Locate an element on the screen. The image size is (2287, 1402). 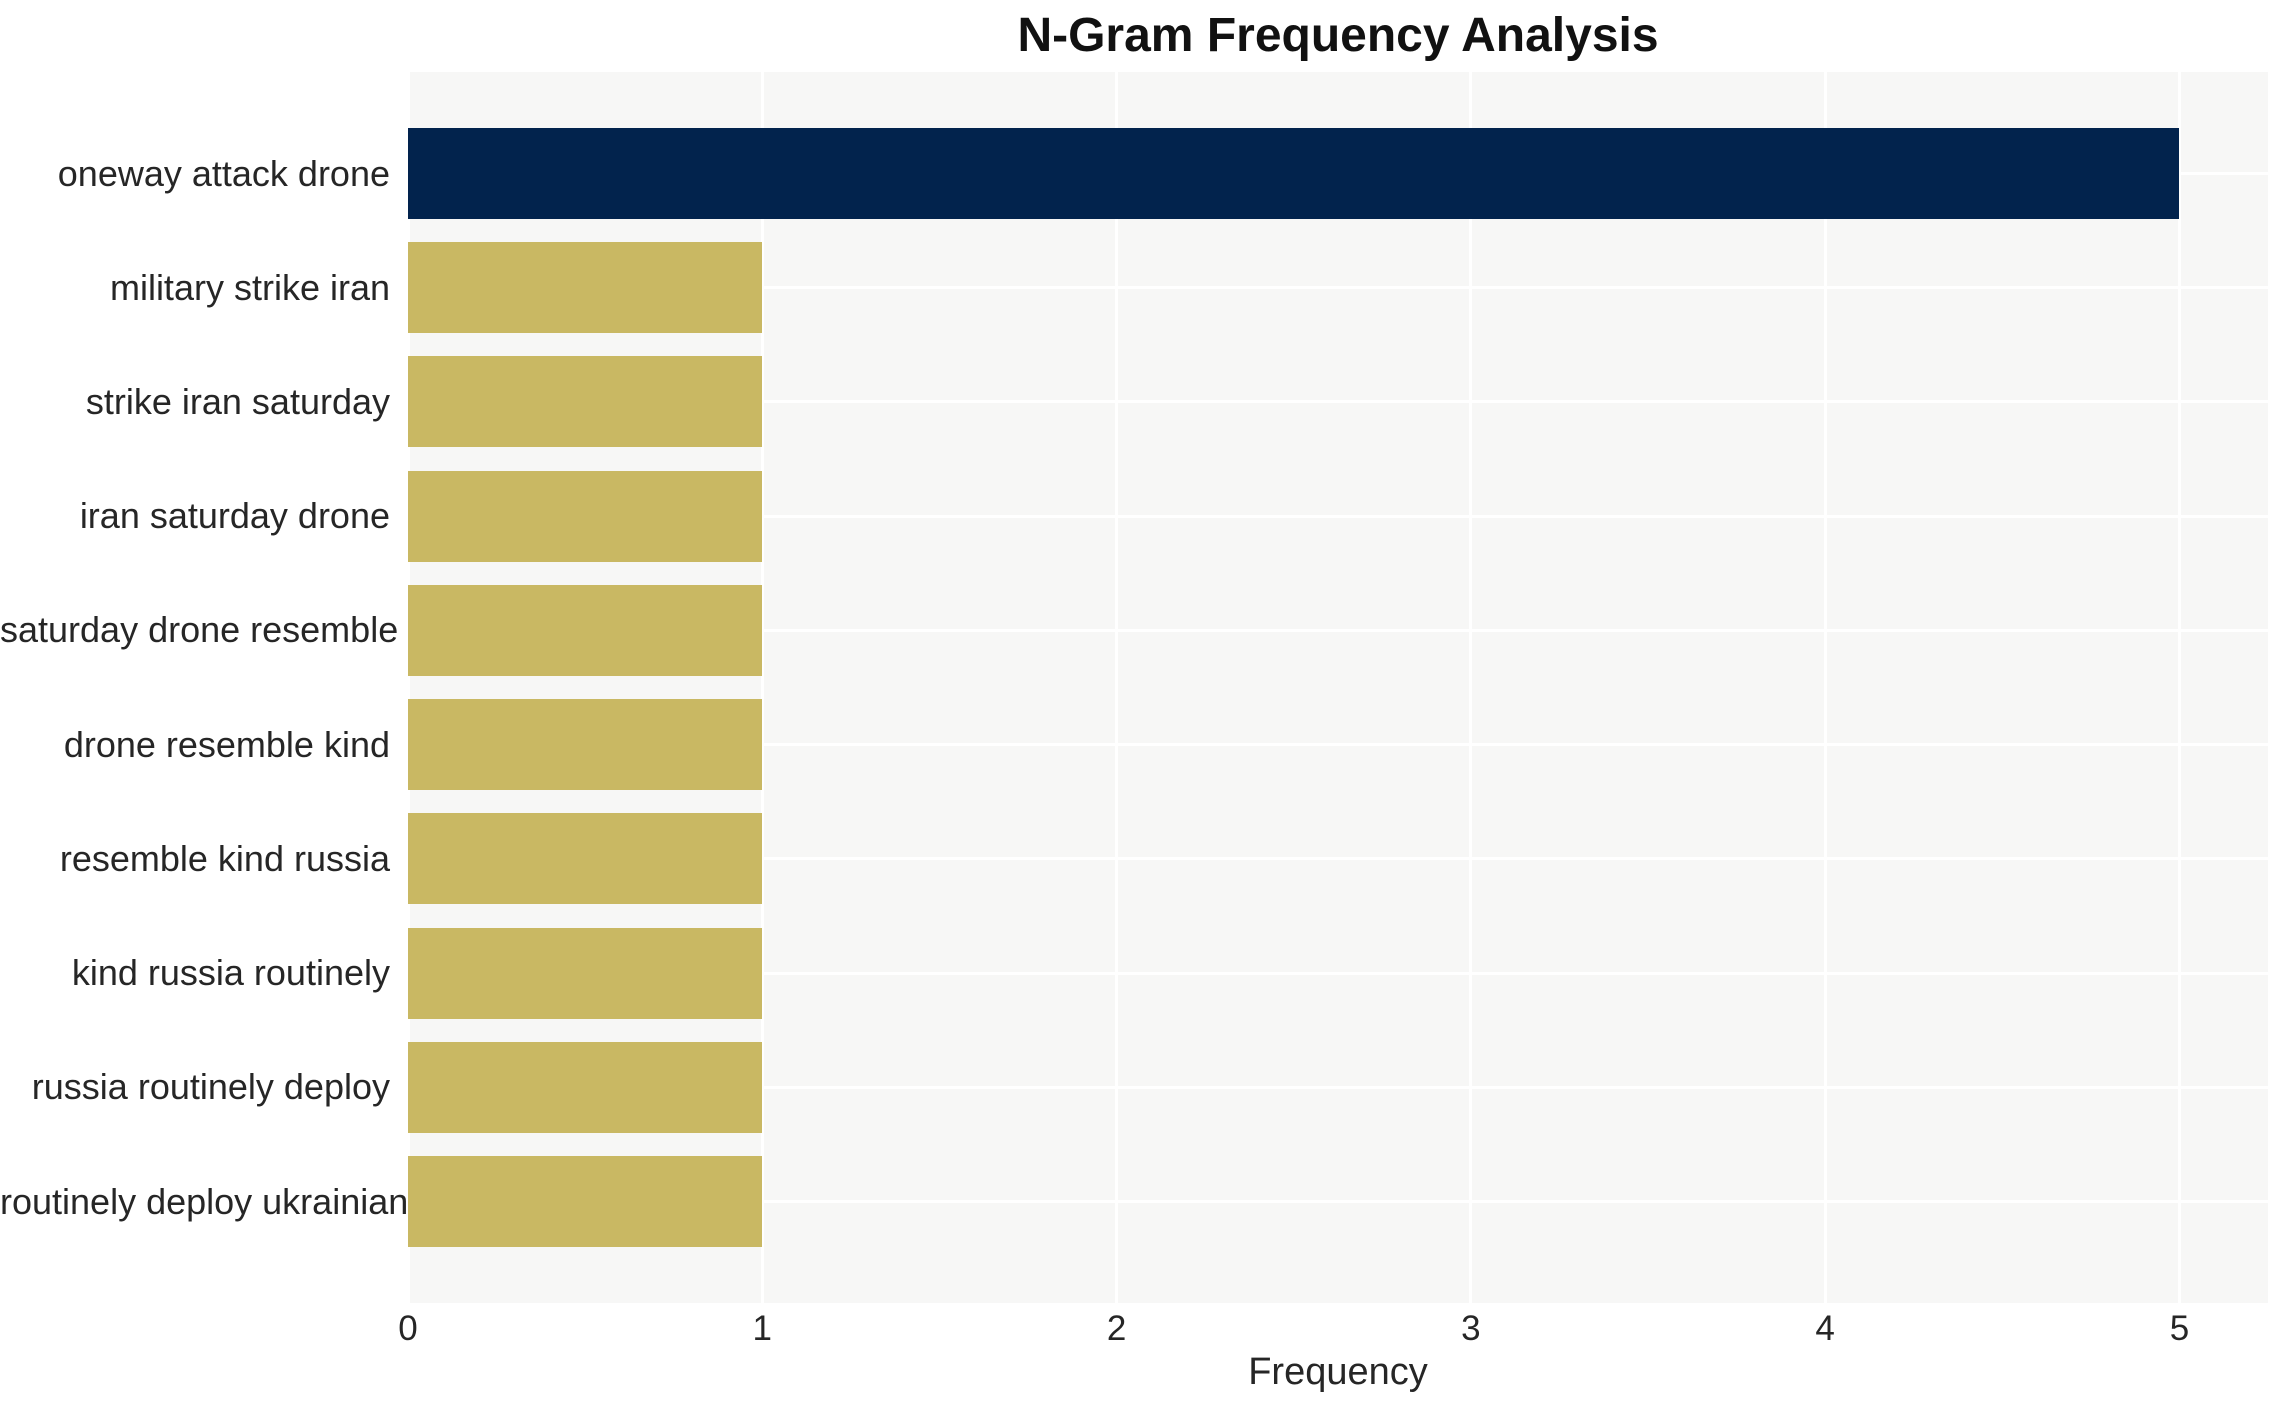
x-tick-label: 4 is located at coordinates (1825, 1328).